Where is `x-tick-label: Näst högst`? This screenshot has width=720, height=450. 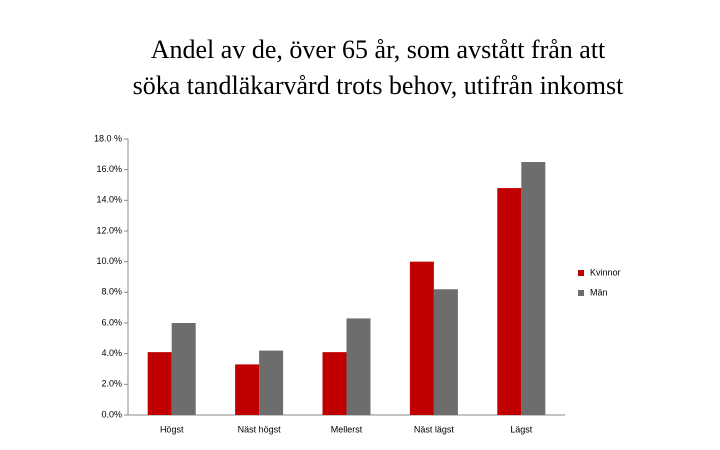 x-tick-label: Näst högst is located at coordinates (260, 429).